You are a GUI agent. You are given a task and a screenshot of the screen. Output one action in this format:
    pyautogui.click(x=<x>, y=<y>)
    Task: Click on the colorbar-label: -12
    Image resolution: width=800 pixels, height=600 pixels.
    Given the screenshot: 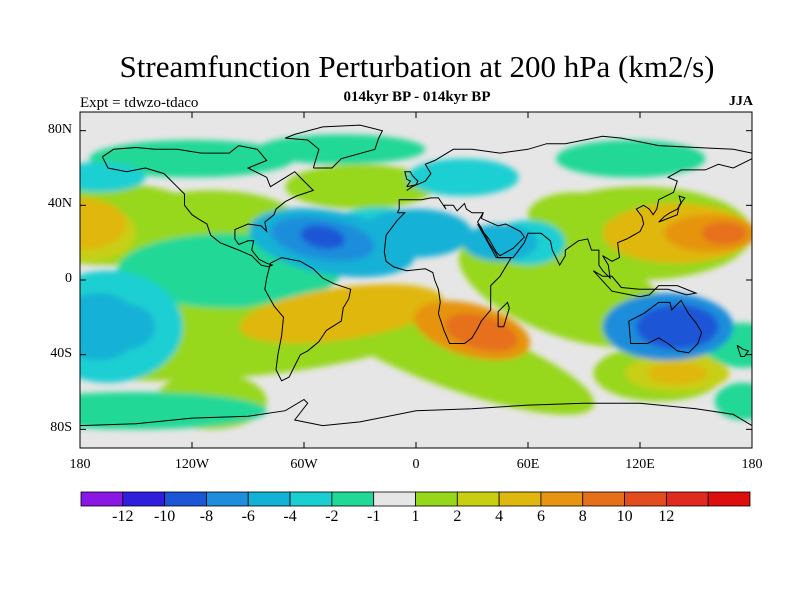 What is the action you would take?
    pyautogui.click(x=123, y=516)
    